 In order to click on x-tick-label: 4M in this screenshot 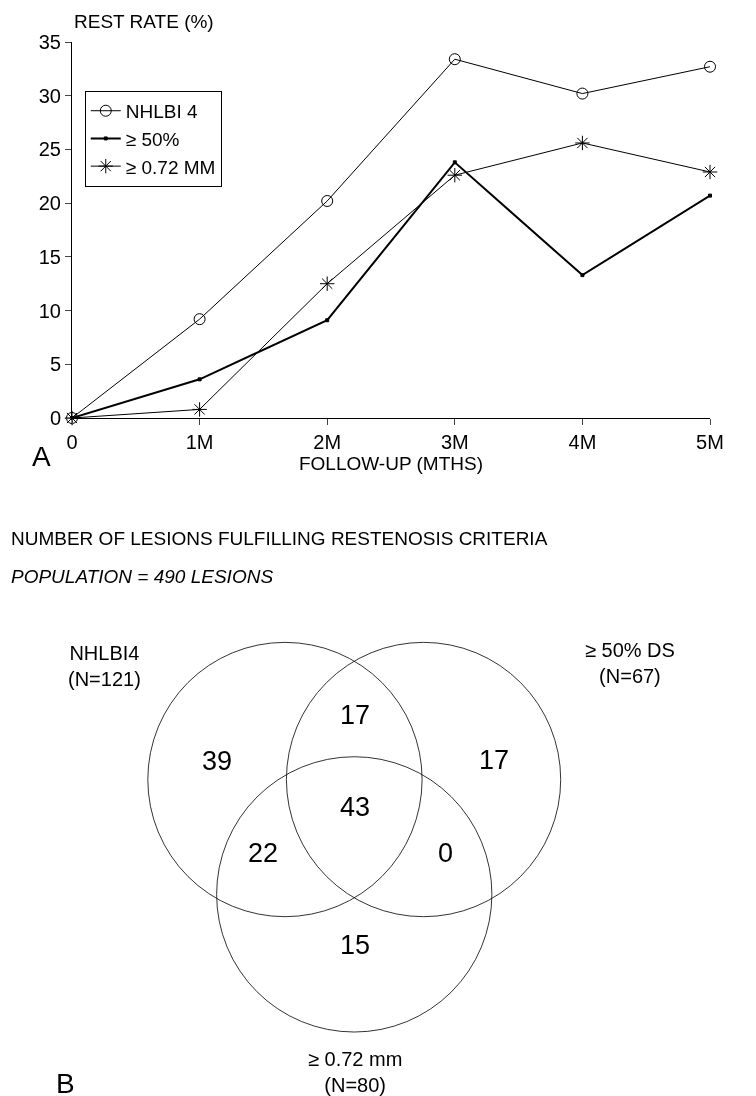, I will do `click(582, 442)`.